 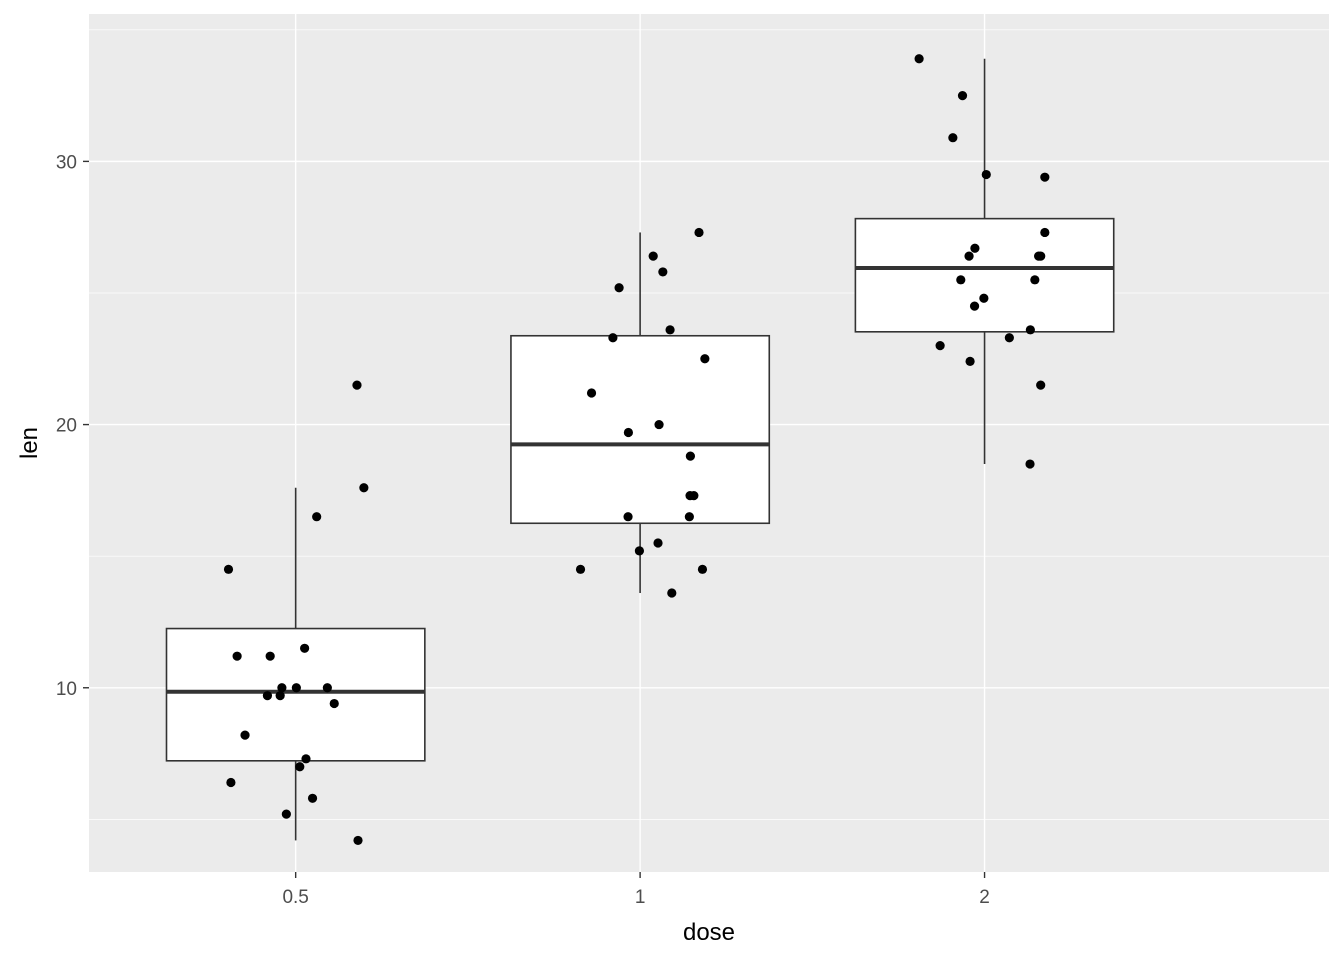 What do you see at coordinates (984, 897) in the screenshot?
I see `x-tick-label: 2` at bounding box center [984, 897].